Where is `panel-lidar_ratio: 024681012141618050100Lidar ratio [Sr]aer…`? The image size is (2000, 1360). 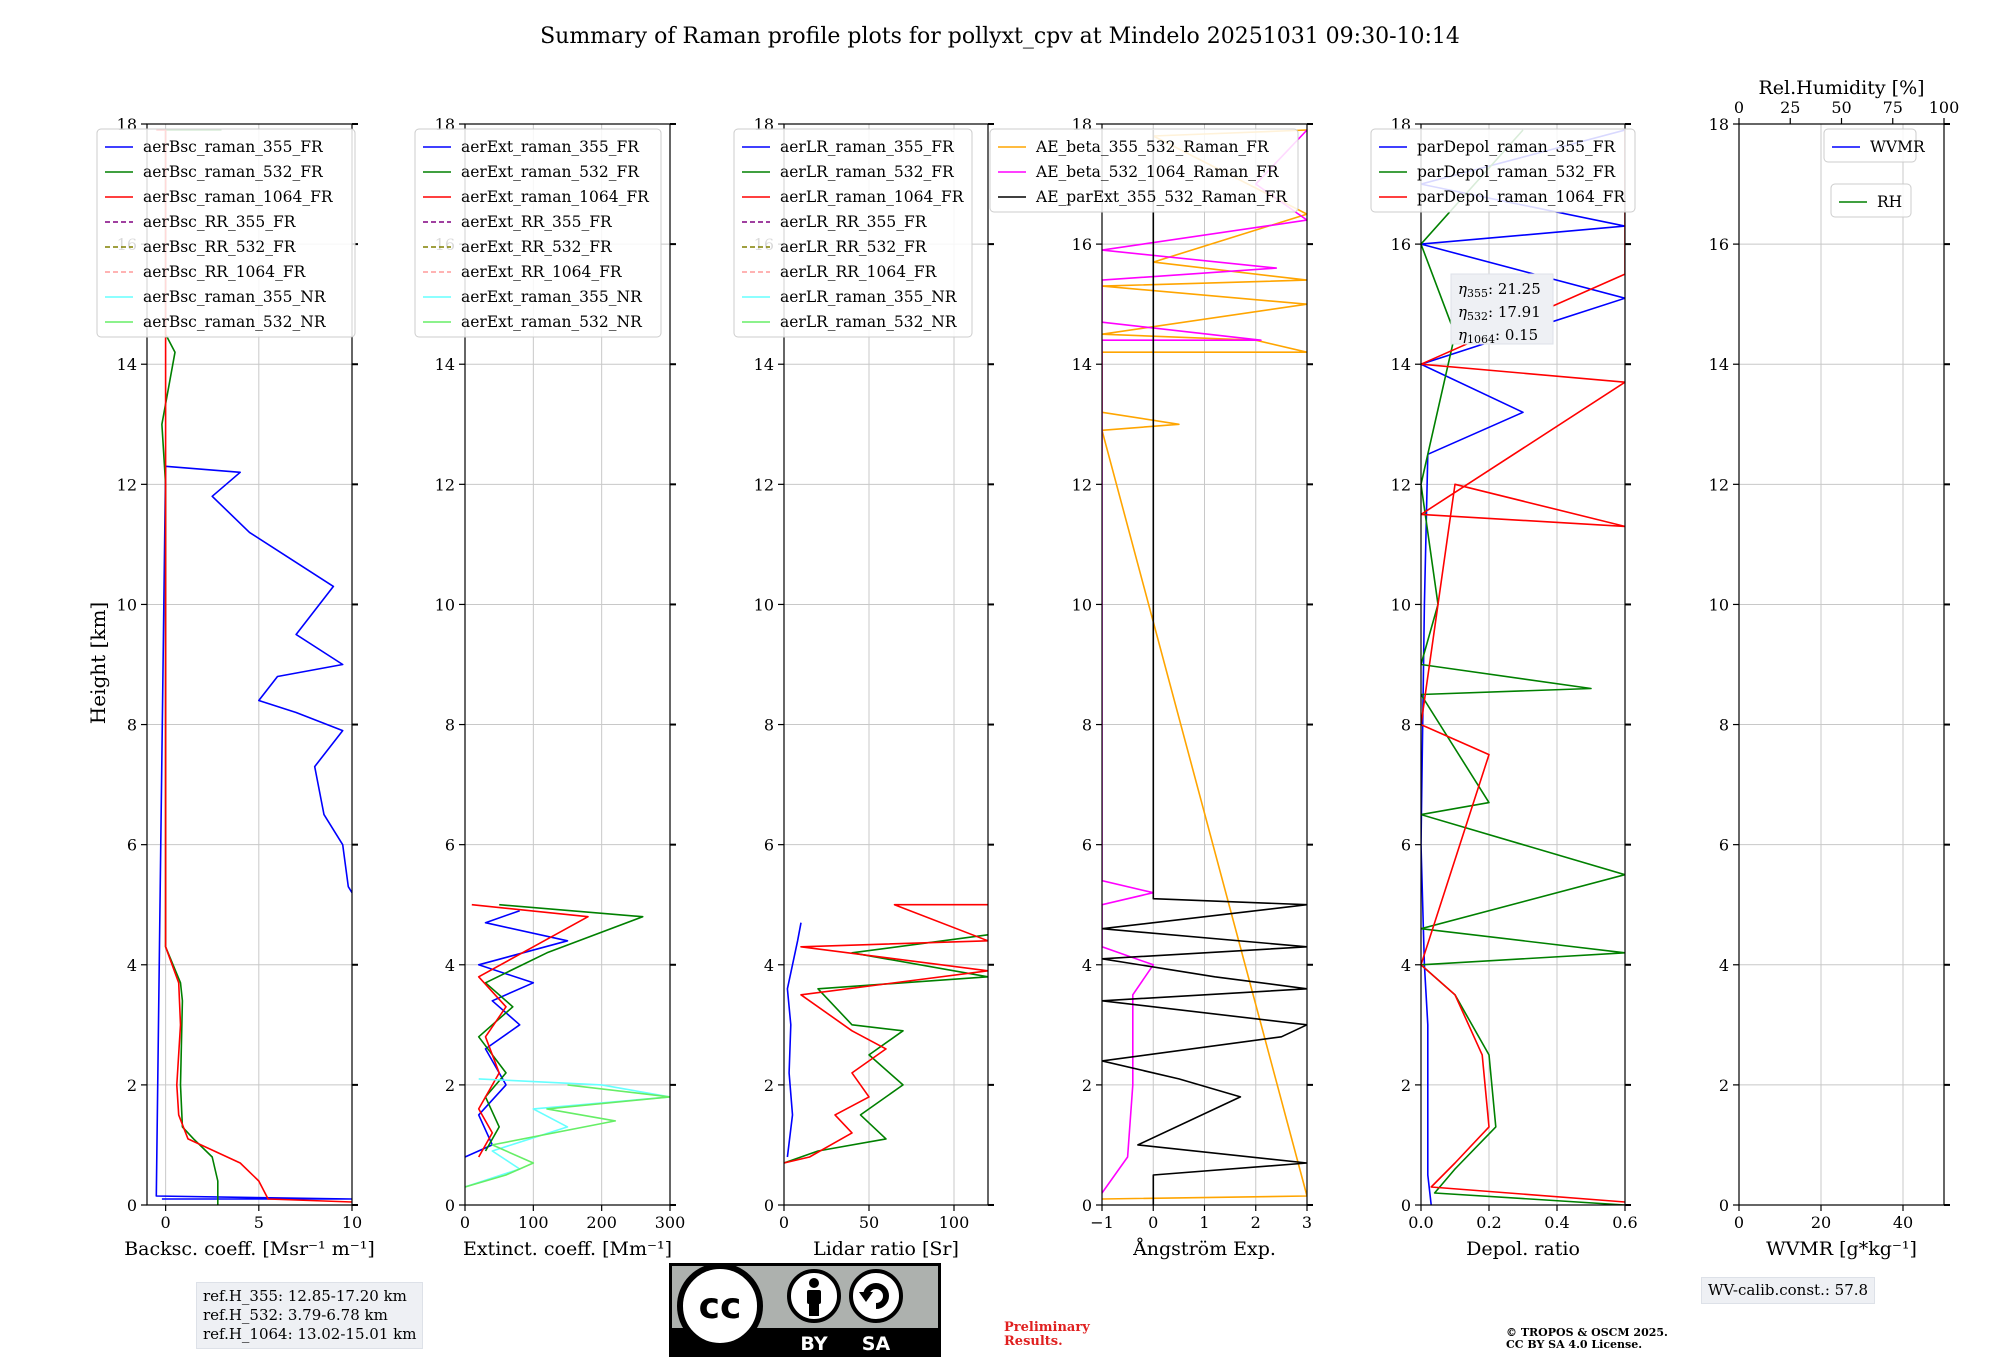 panel-lidar_ratio: 024681012141618050100Lidar ratio [Sr]aer… is located at coordinates (863, 687).